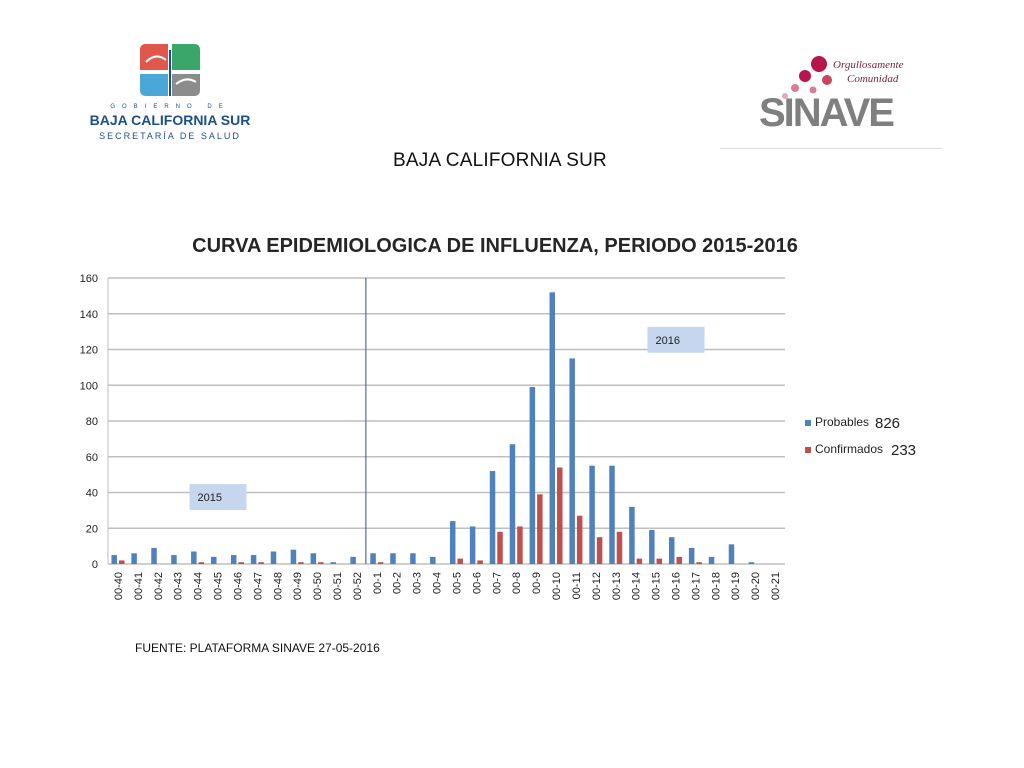 The image size is (1024, 768). I want to click on x-tick-label: 00-18, so click(716, 586).